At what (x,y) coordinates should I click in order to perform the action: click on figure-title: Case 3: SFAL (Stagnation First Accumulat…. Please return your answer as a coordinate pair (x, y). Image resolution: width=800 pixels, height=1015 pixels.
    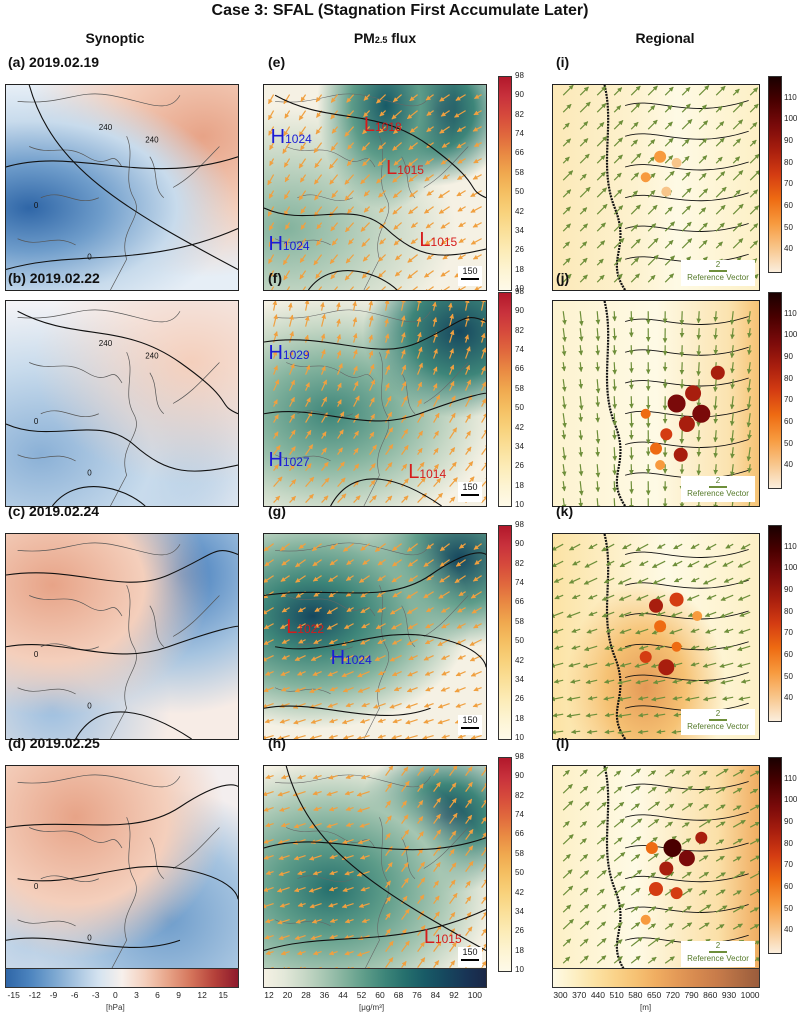
    Looking at the image, I should click on (400, 10).